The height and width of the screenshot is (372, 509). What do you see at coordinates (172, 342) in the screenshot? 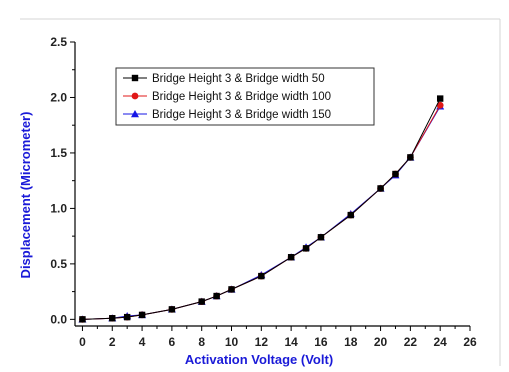
I see `x-tick-label: 6` at bounding box center [172, 342].